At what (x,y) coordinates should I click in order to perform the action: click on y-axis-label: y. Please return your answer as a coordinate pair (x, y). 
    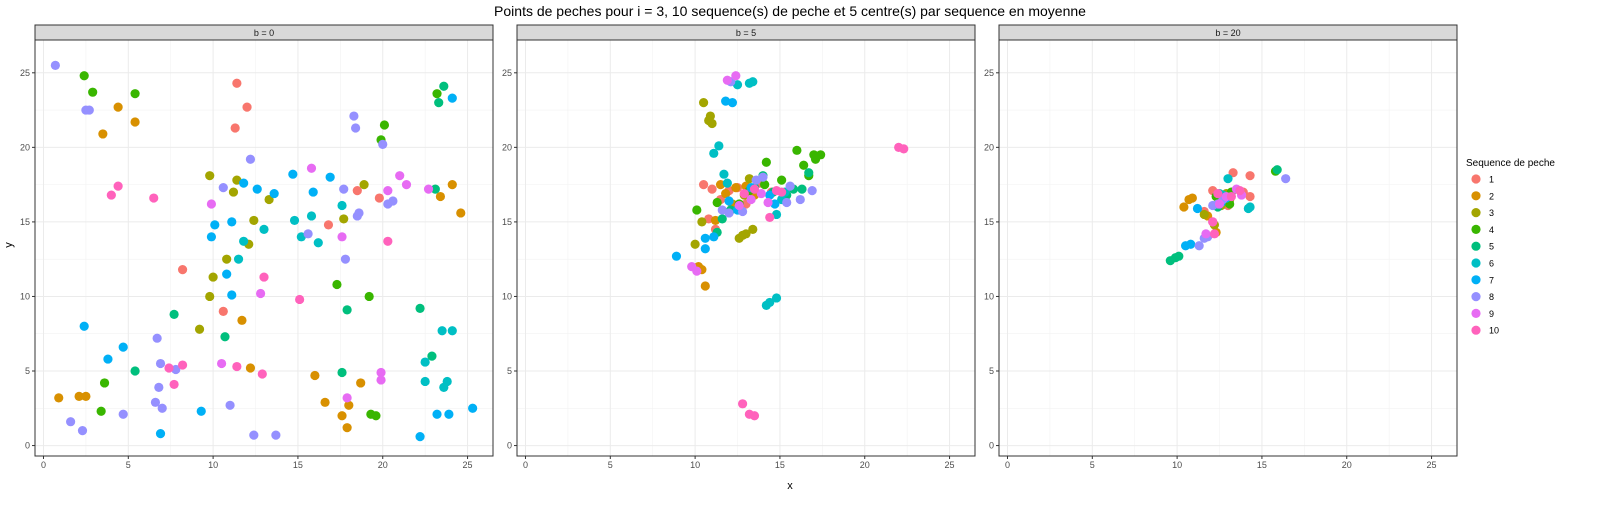
    Looking at the image, I should click on (9, 245).